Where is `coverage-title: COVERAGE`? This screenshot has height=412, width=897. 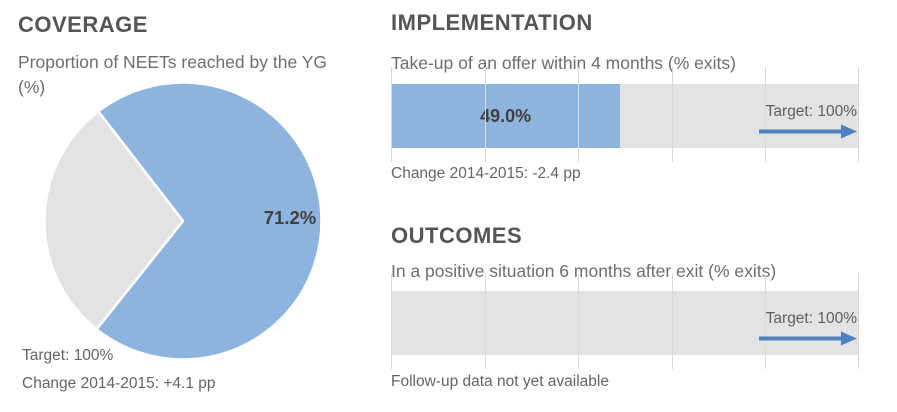 coverage-title: COVERAGE is located at coordinates (83, 24).